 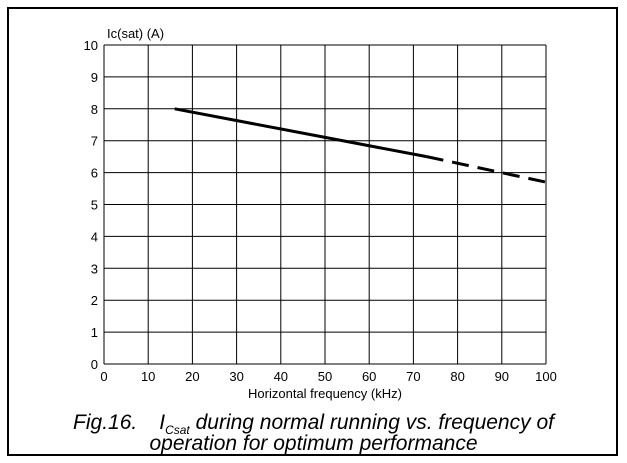 I want to click on y-tick-label-10: 10, so click(x=91, y=45).